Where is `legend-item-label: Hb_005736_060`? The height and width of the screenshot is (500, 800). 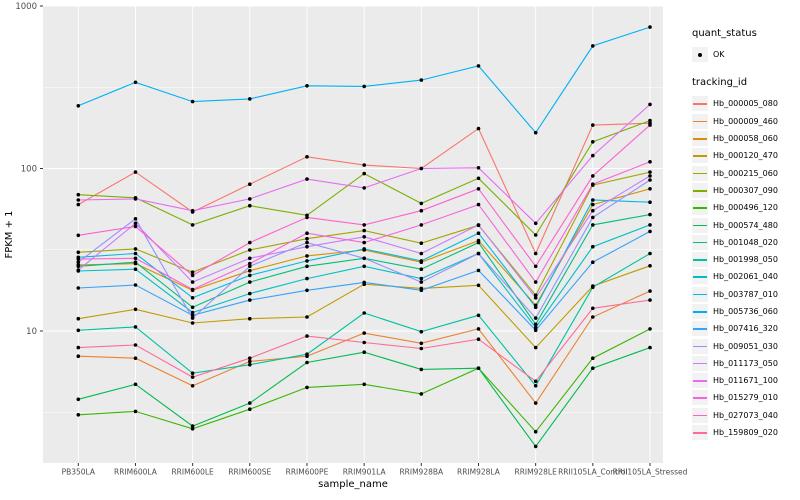 legend-item-label: Hb_005736_060 is located at coordinates (745, 311).